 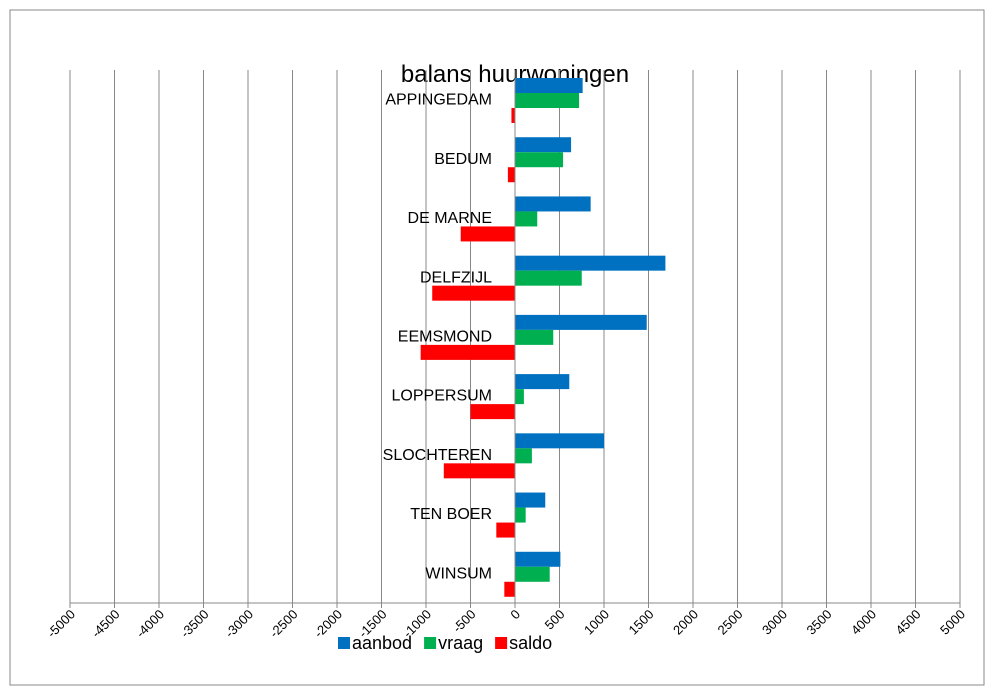 What do you see at coordinates (456, 277) in the screenshot?
I see `y-tick-label: DELFZIJL` at bounding box center [456, 277].